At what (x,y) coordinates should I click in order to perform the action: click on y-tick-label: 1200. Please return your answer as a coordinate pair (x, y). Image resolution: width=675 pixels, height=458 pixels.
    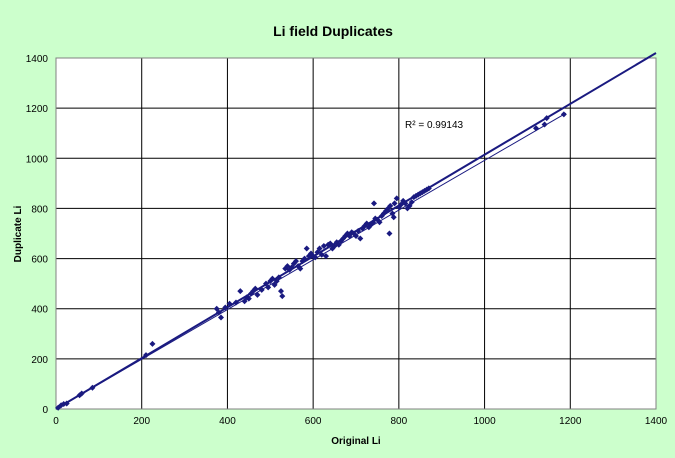
    Looking at the image, I should click on (37, 109).